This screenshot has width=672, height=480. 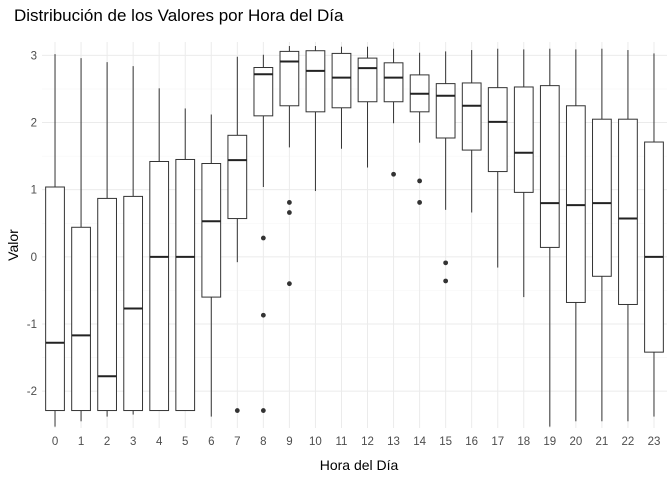 I want to click on x-axis-ticks: 0 1 2 3 4 5 6 7 8 9 10 11 12 13 14 15 16 17 18 19 20 21 22 23, so click(x=356, y=442).